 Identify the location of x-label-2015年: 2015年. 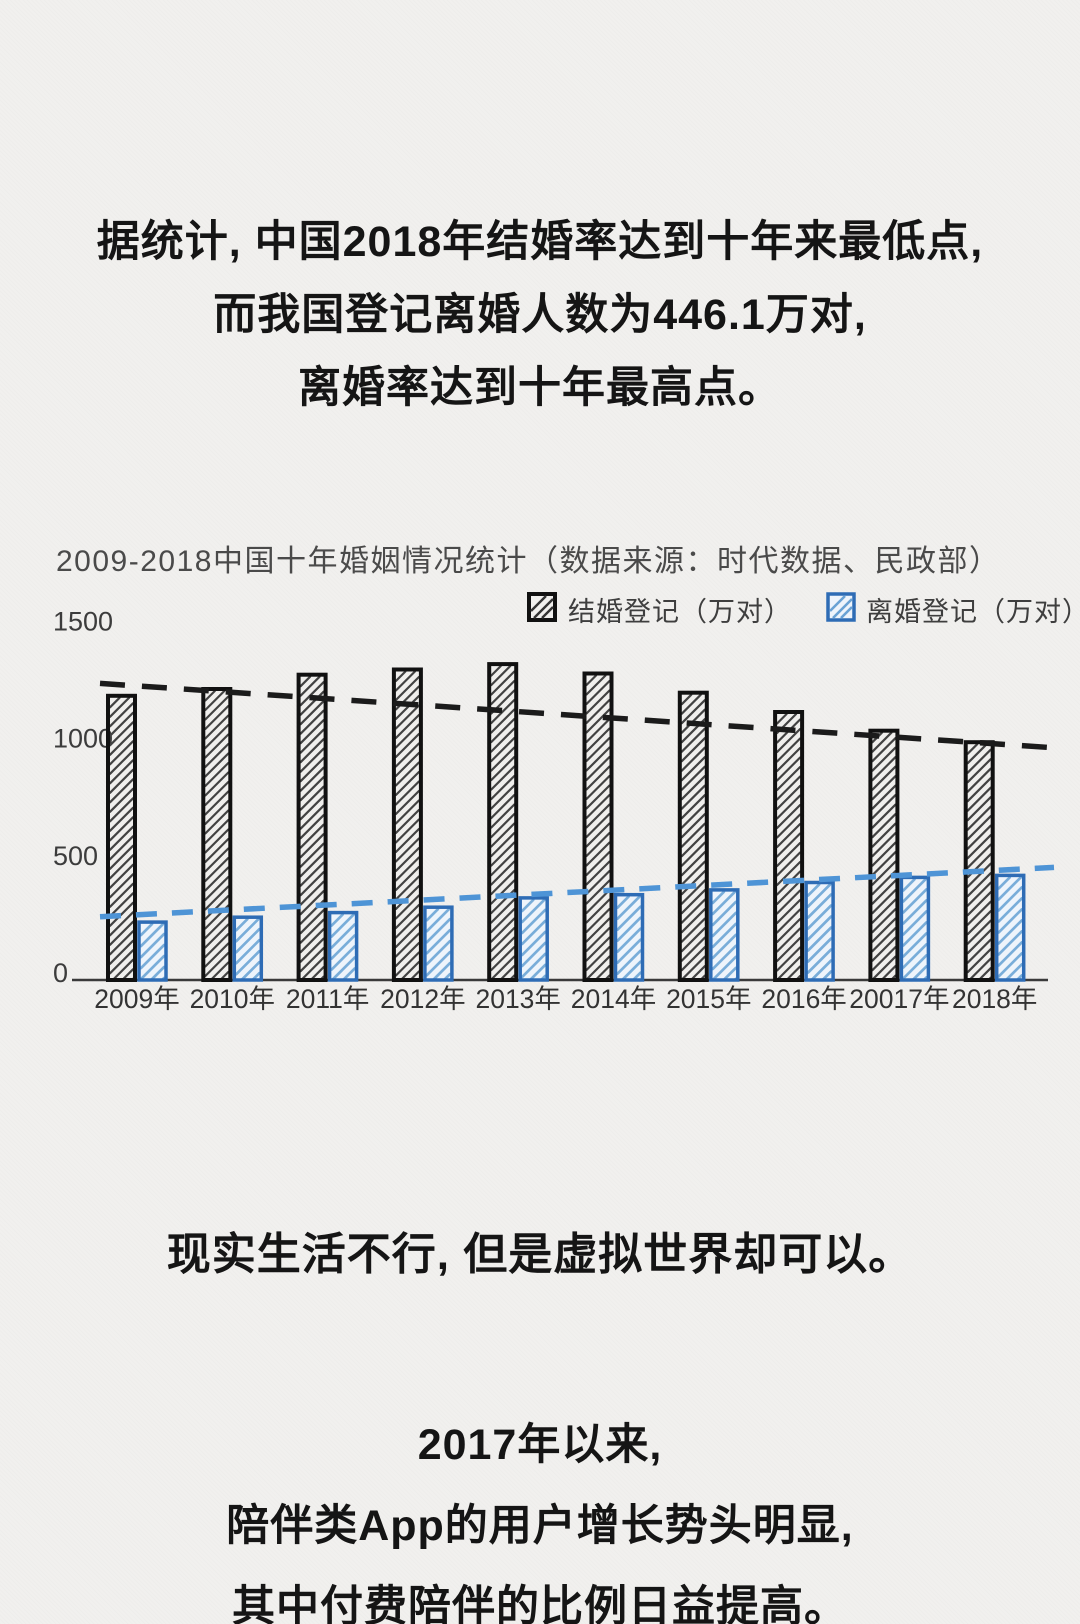
(708, 999).